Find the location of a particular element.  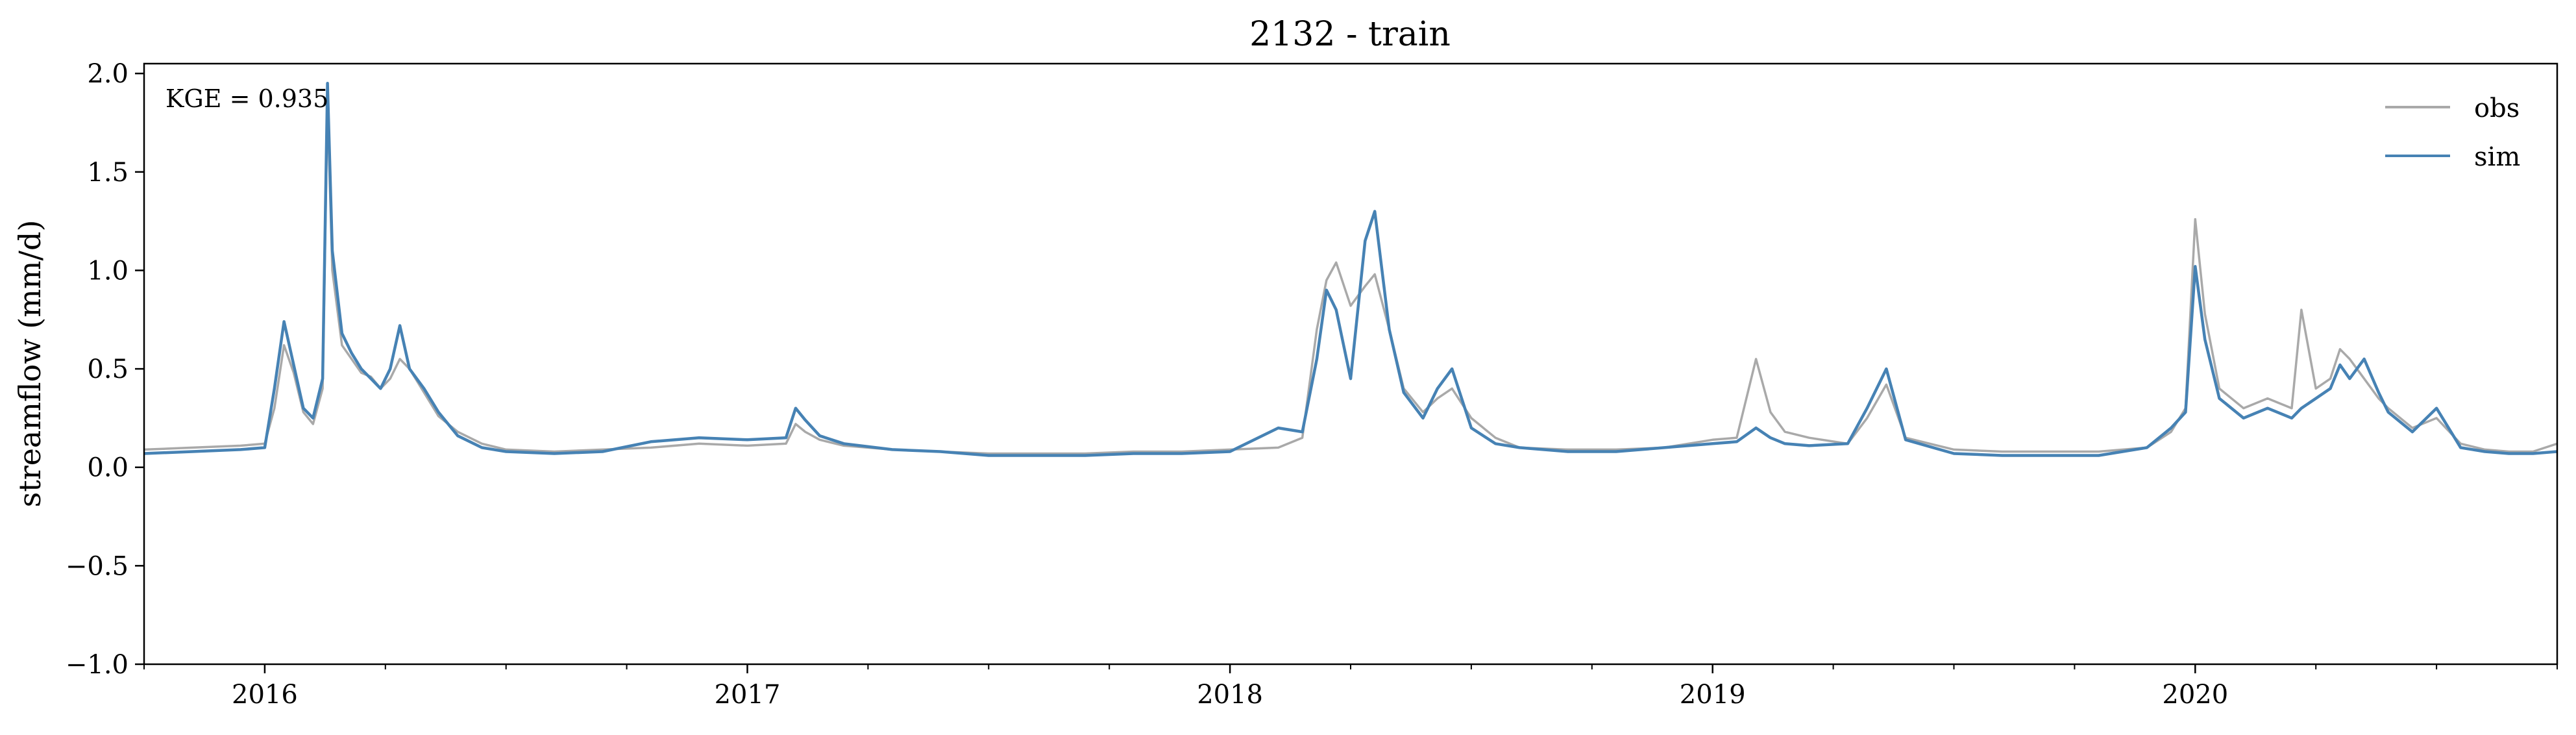

x-tick-label: 2016 is located at coordinates (265, 695).